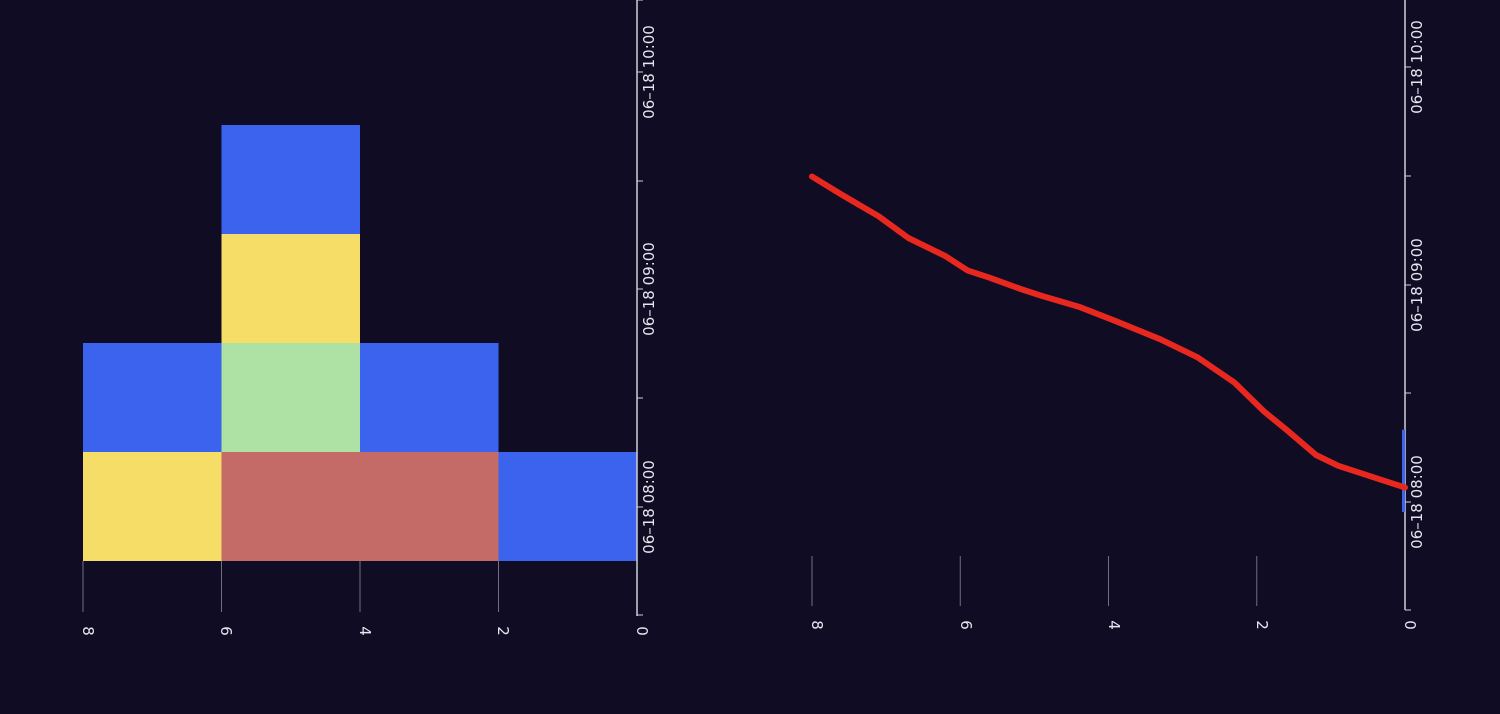 This screenshot has width=1500, height=714. I want to click on x-tick-label: 0, so click(642, 631).